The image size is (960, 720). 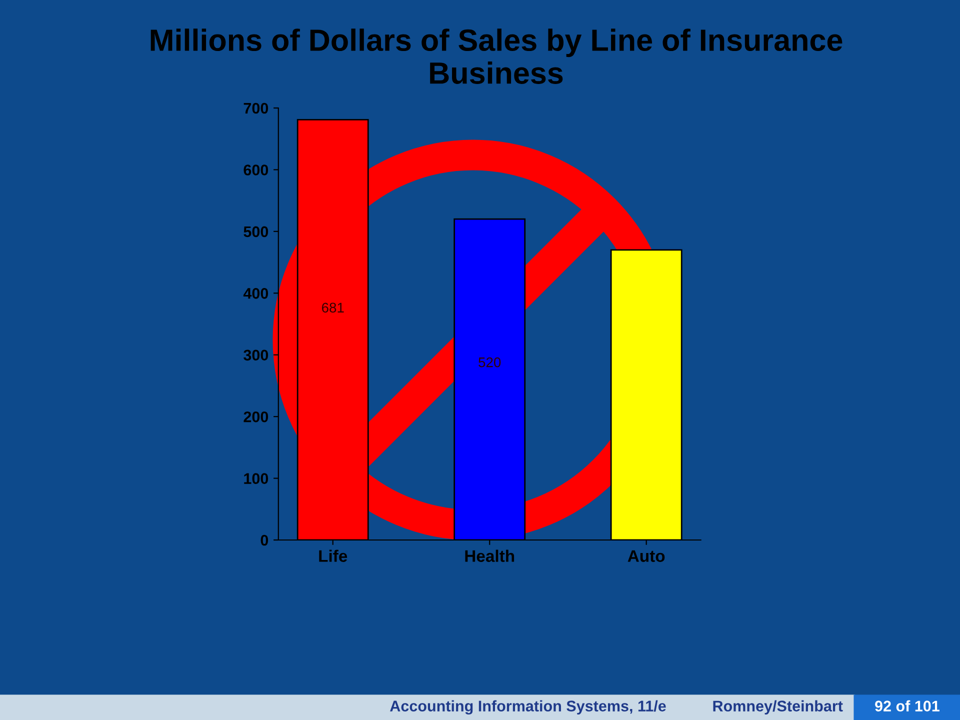 I want to click on y-tick-label: 700, so click(x=256, y=108).